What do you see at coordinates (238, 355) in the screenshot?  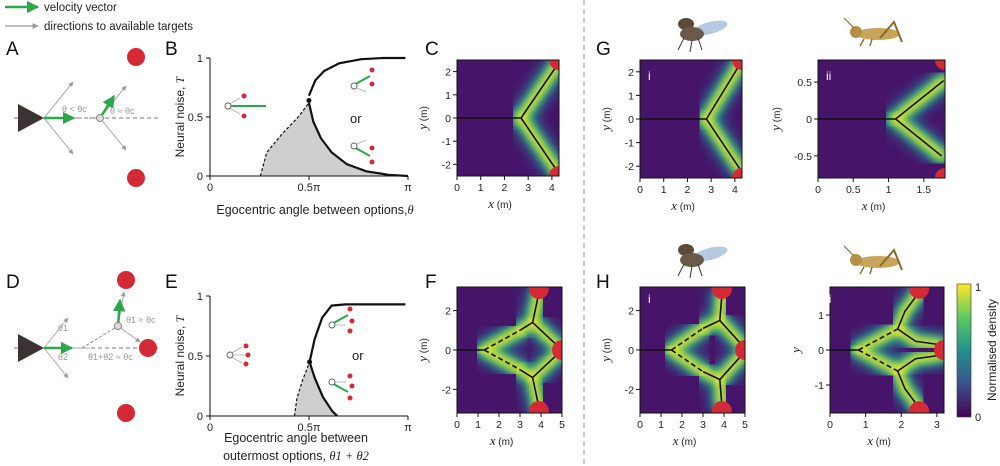 I see `agent-icon-E` at bounding box center [238, 355].